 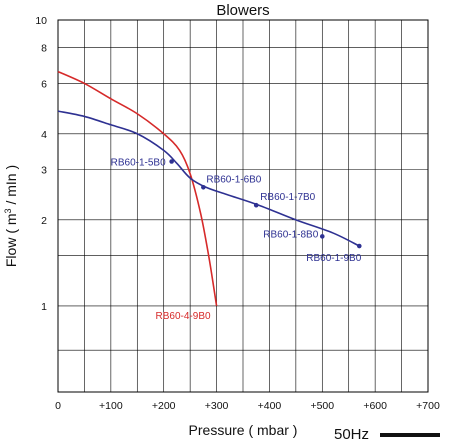 What do you see at coordinates (58, 406) in the screenshot?
I see `x-tick-label: 0` at bounding box center [58, 406].